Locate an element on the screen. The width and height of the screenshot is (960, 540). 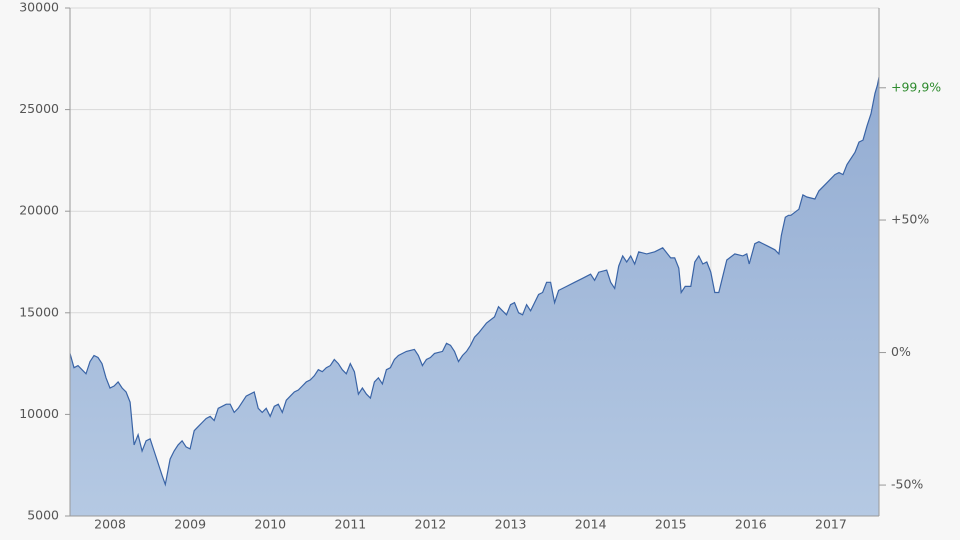
x-tick-label: 2017 is located at coordinates (831, 524).